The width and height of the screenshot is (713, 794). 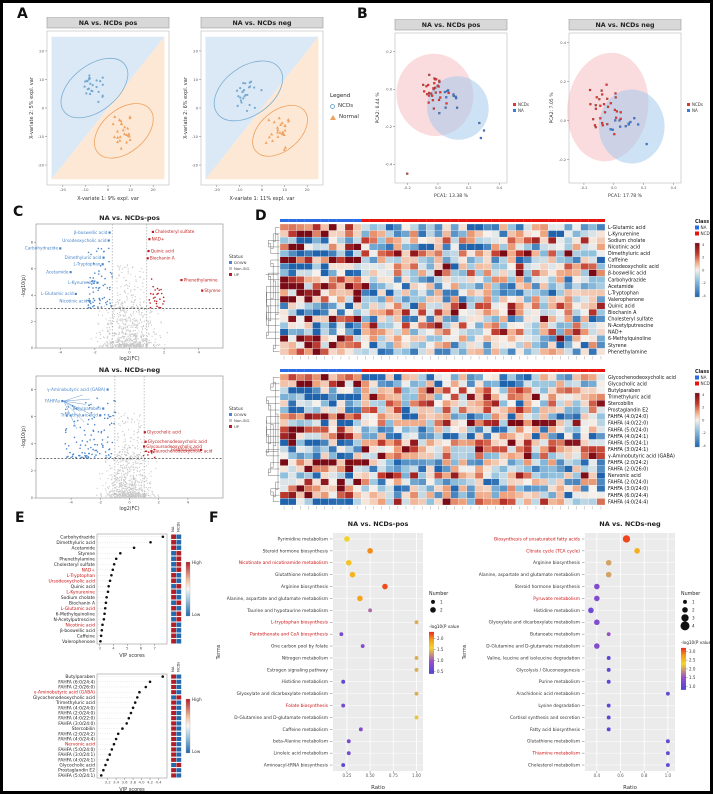 What do you see at coordinates (172, 529) in the screenshot?
I see `svg-text: NA` at bounding box center [172, 529].